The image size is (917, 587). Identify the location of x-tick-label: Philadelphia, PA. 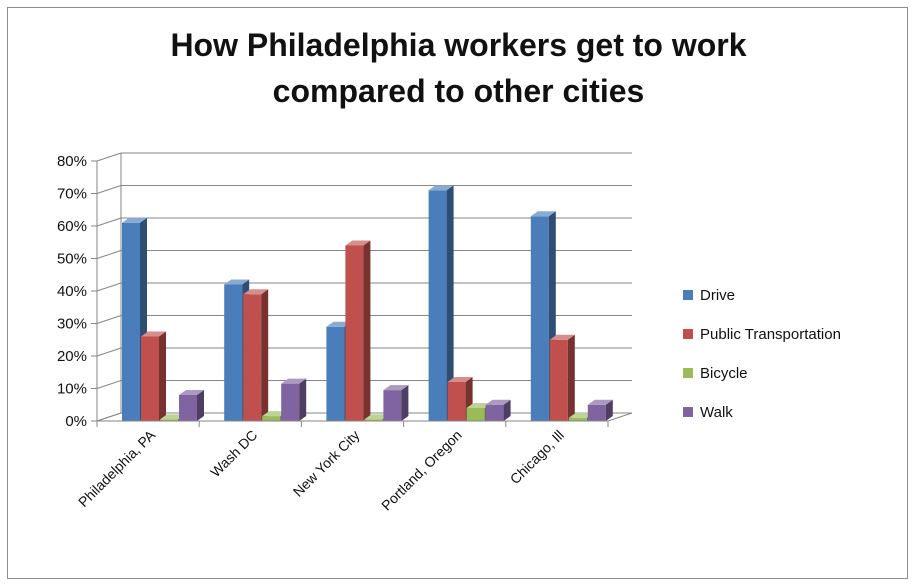
(117, 468).